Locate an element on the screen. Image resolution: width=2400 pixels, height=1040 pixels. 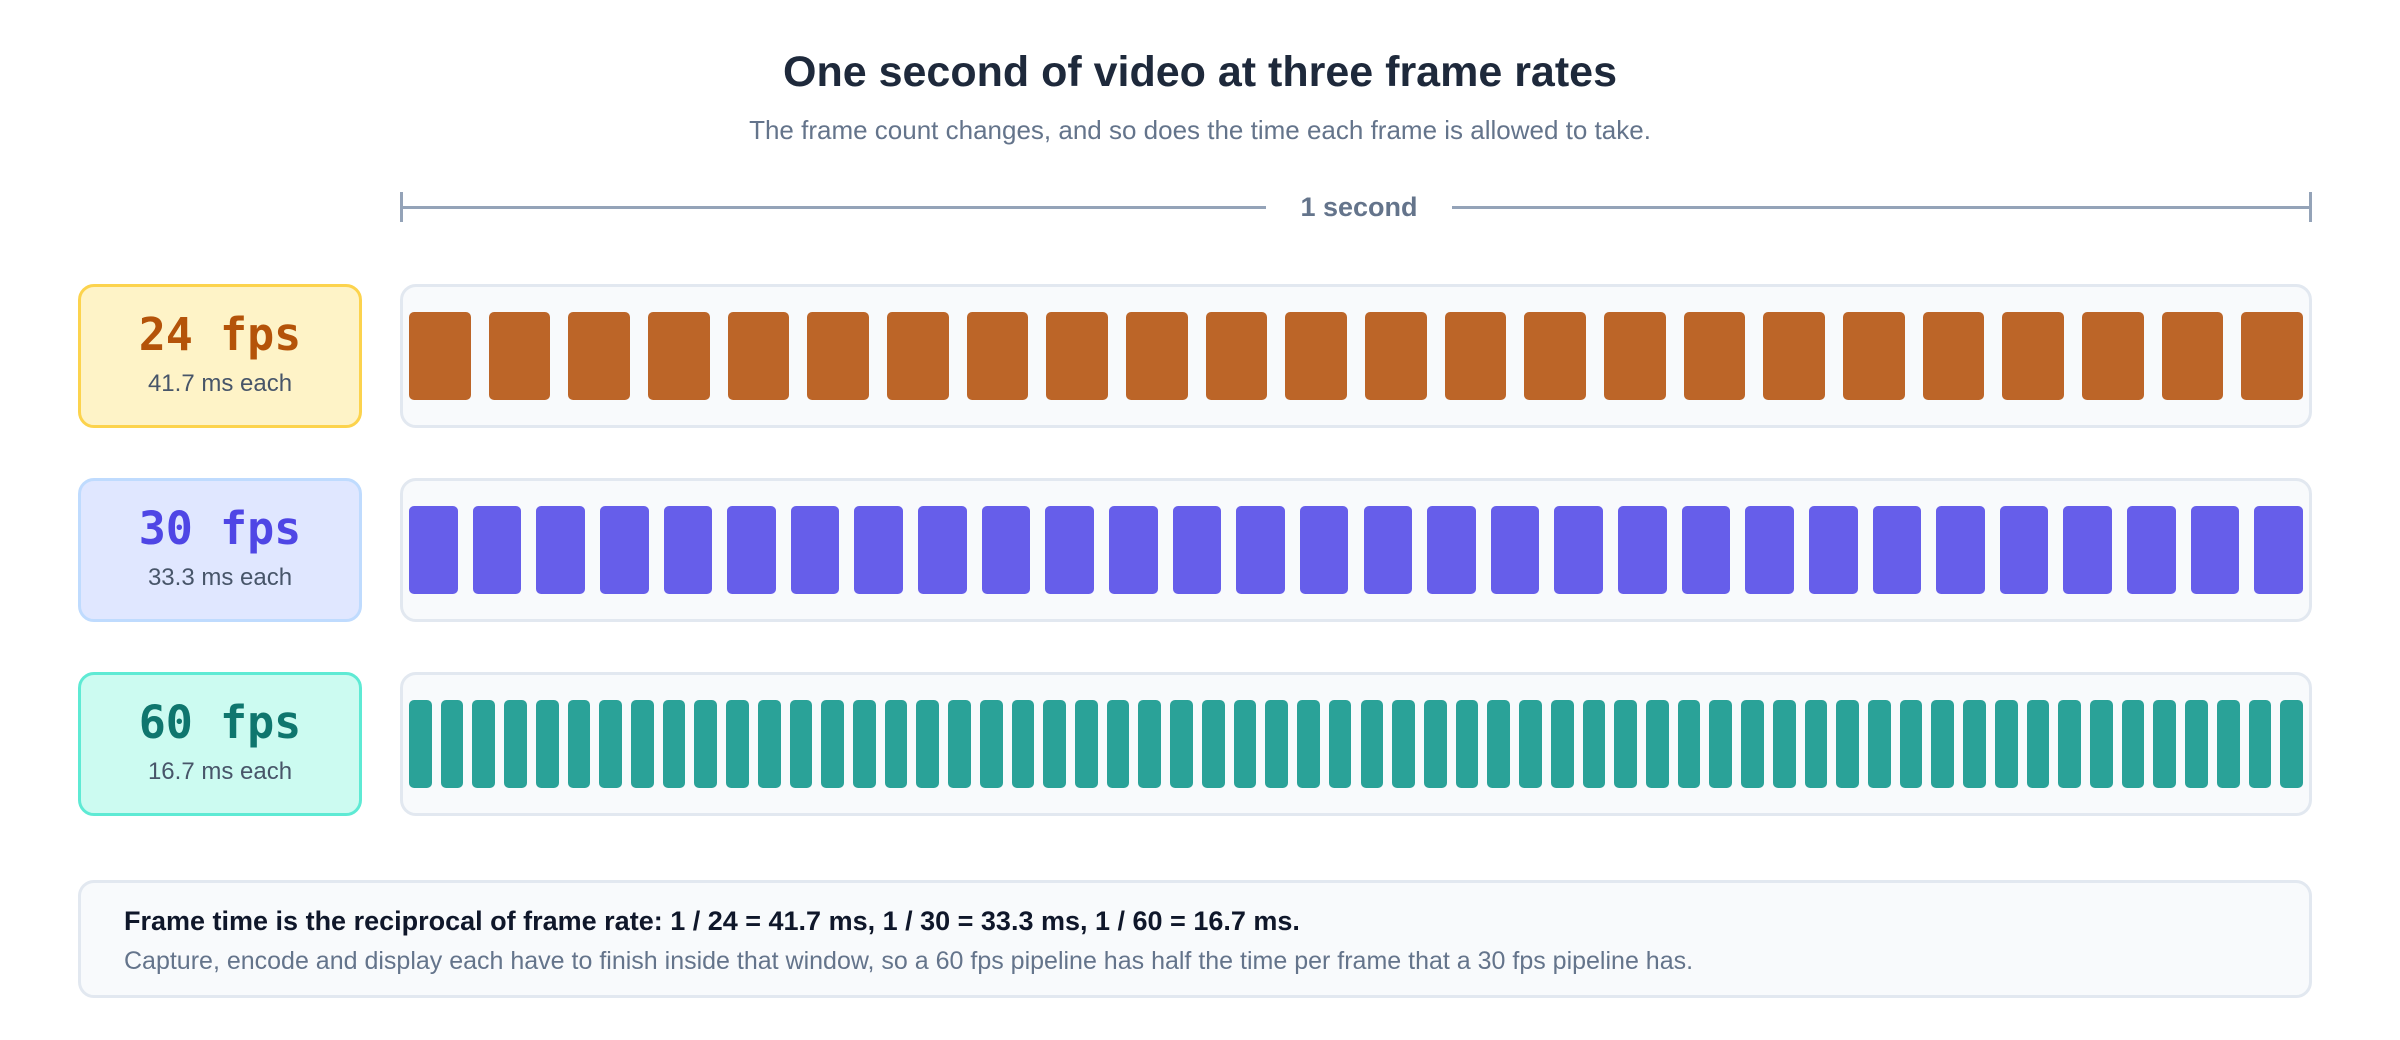
fps-badge-30: 30 fps 33.3 ms each is located at coordinates (220, 550).